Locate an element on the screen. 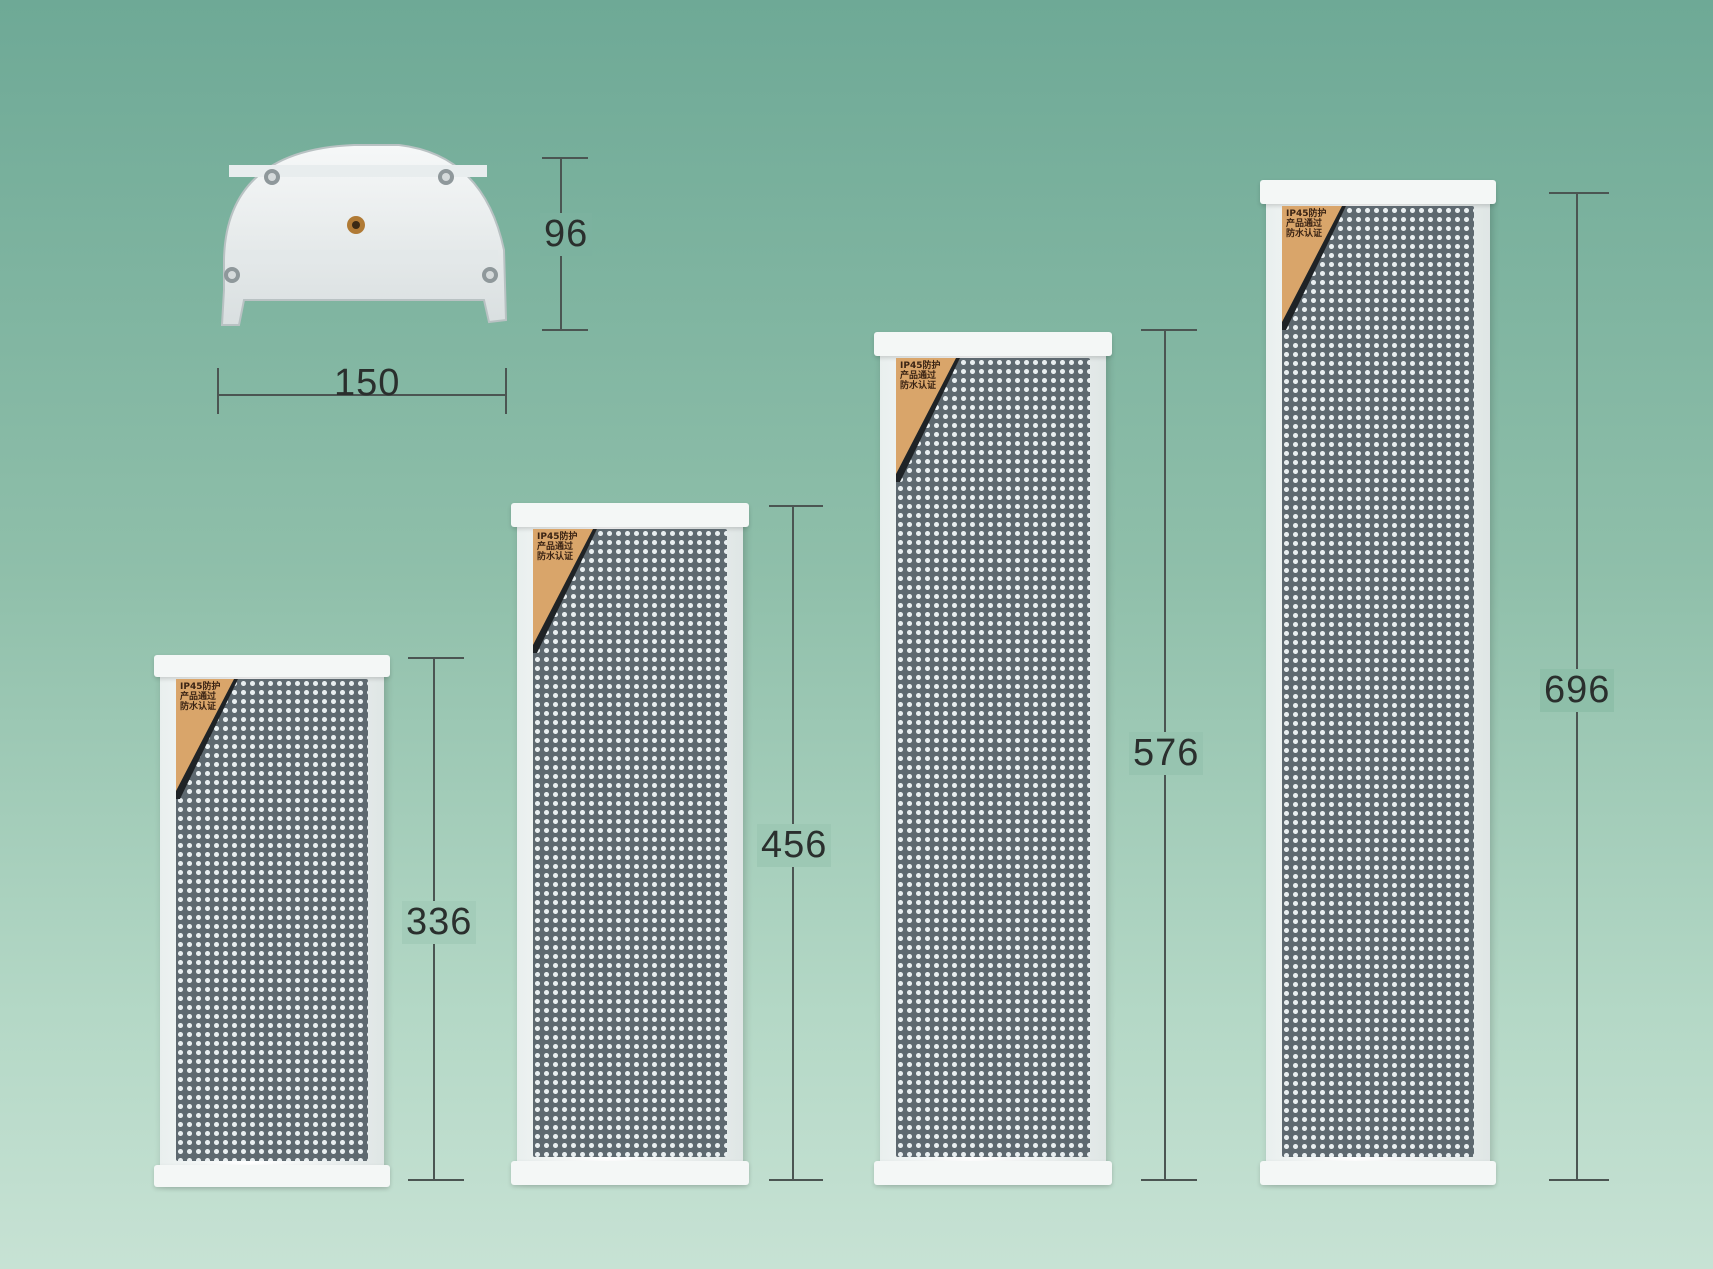 This screenshot has height=1269, width=1713. speaker-696-tick-top is located at coordinates (1579, 193).